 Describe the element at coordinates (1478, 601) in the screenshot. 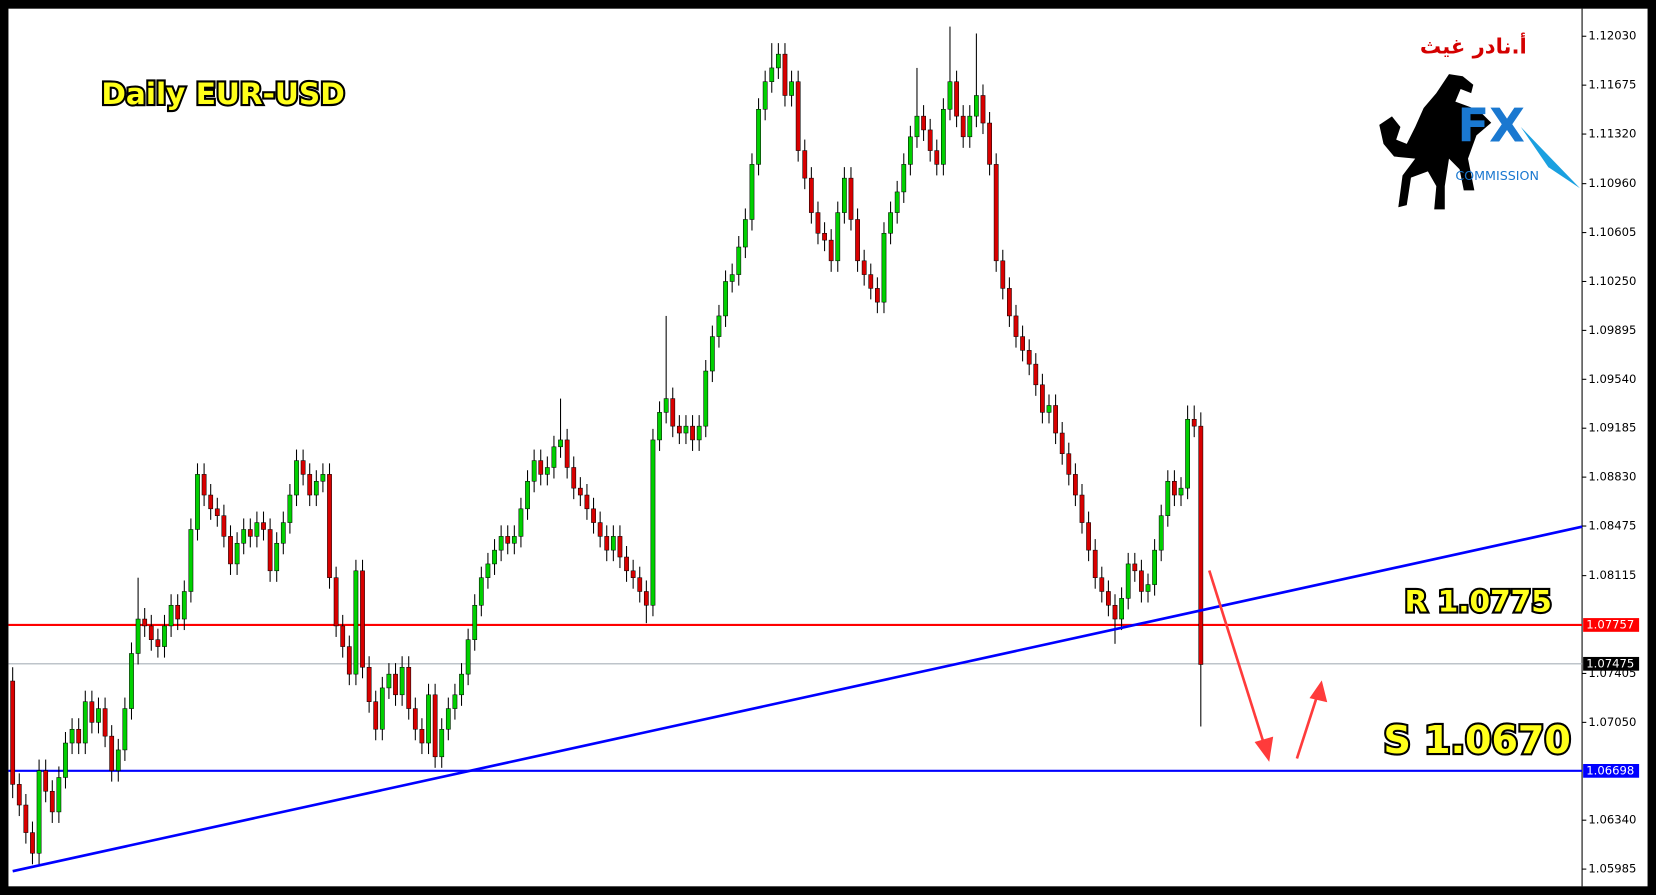

I see `level-annotation: R 1.0775` at that location.